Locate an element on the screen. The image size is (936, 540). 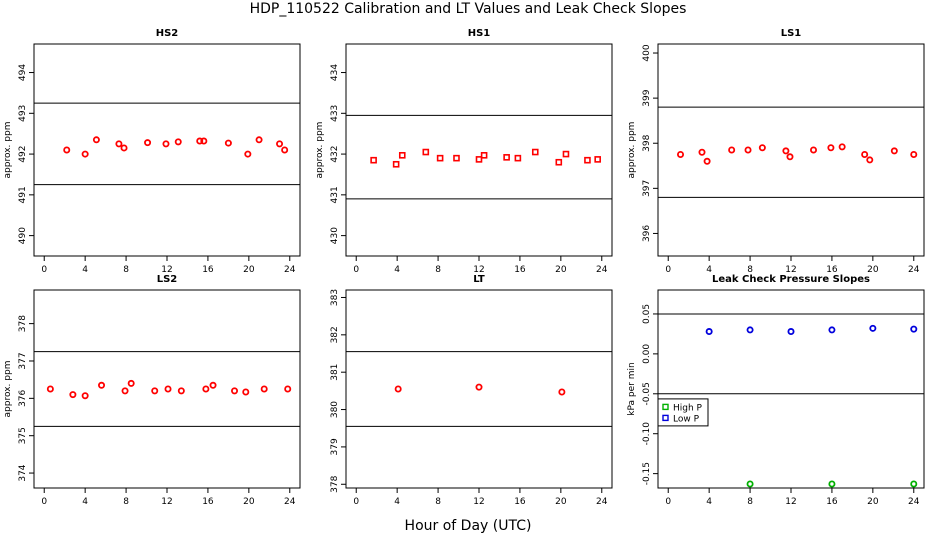
y-tick-label: 431 is located at coordinates (335, 194).